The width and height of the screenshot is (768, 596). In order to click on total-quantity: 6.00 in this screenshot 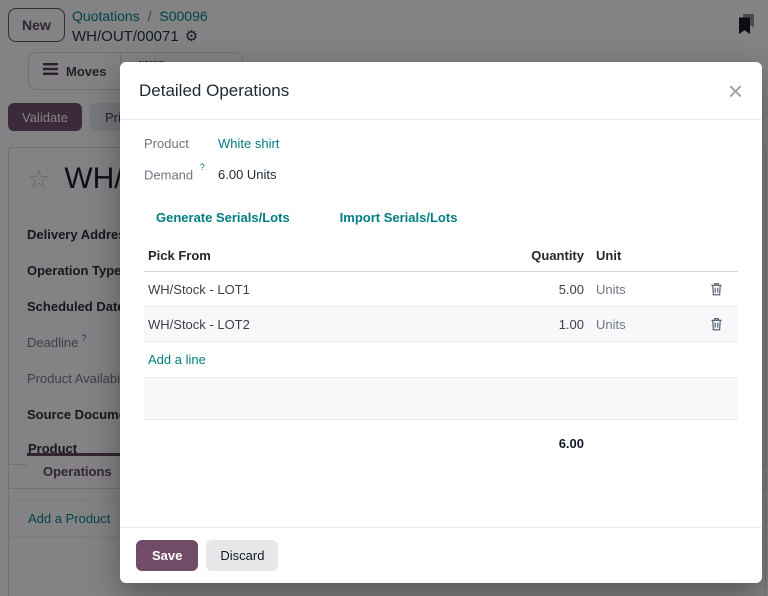, I will do `click(571, 443)`.